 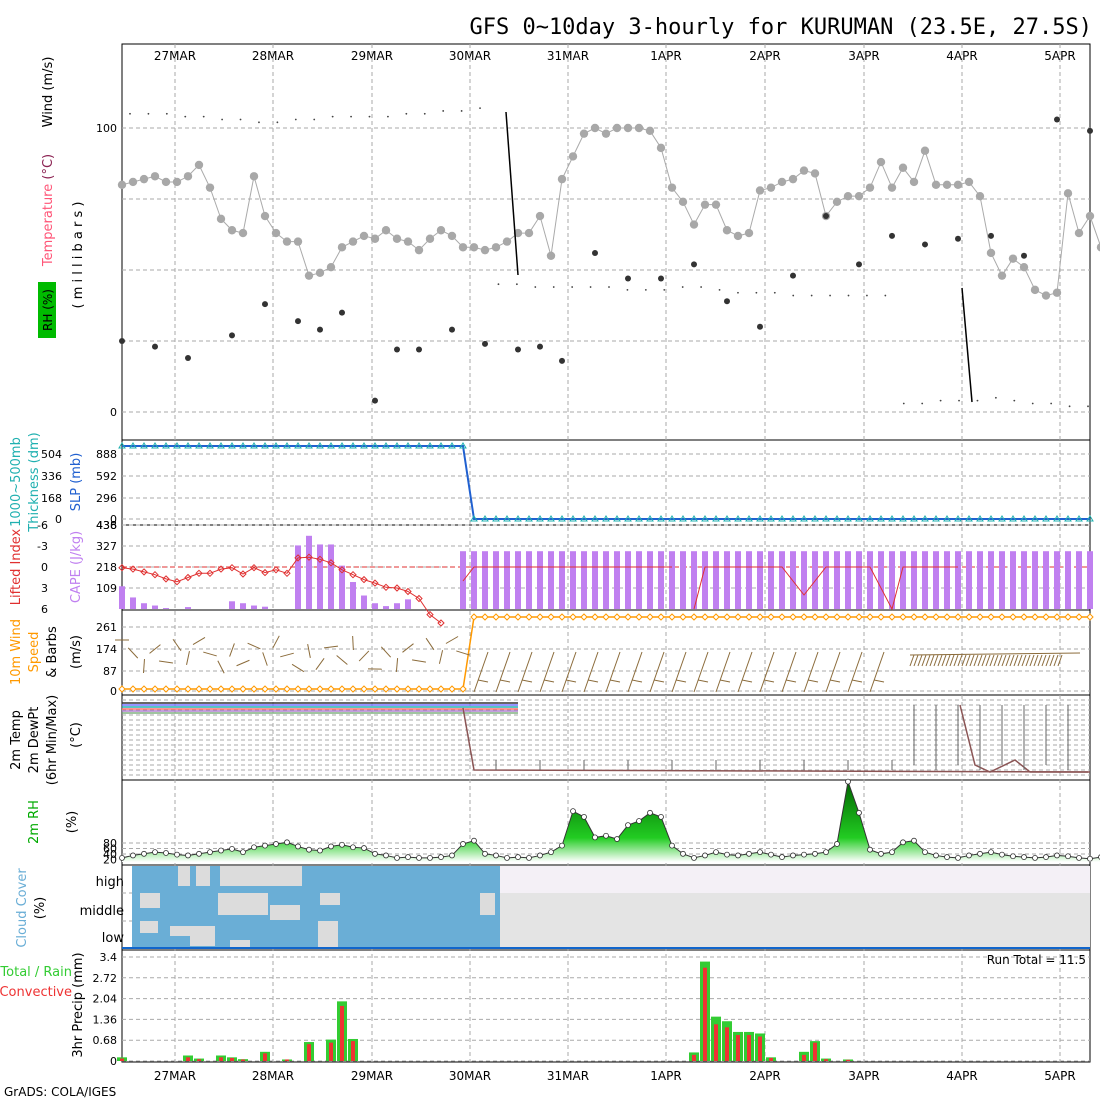 What do you see at coordinates (36, 972) in the screenshot?
I see `precip-ylabel-a: Total / Rain` at bounding box center [36, 972].